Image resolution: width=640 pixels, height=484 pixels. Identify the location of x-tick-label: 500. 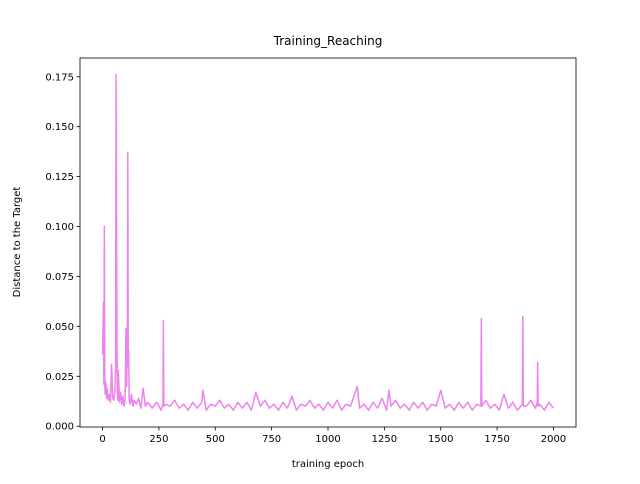
(215, 439).